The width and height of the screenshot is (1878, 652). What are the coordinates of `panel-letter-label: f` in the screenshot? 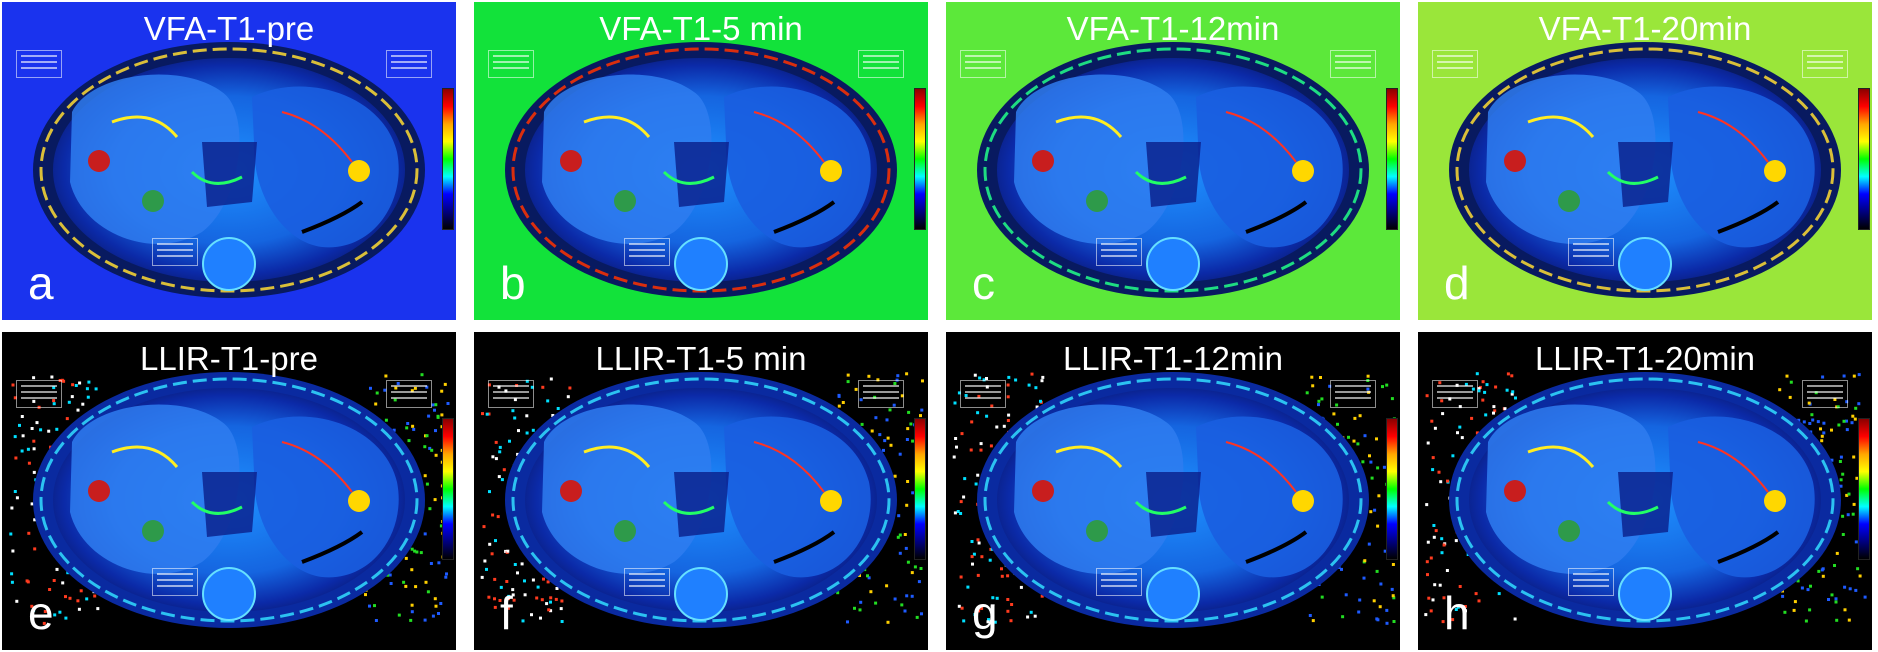 It's located at (506, 613).